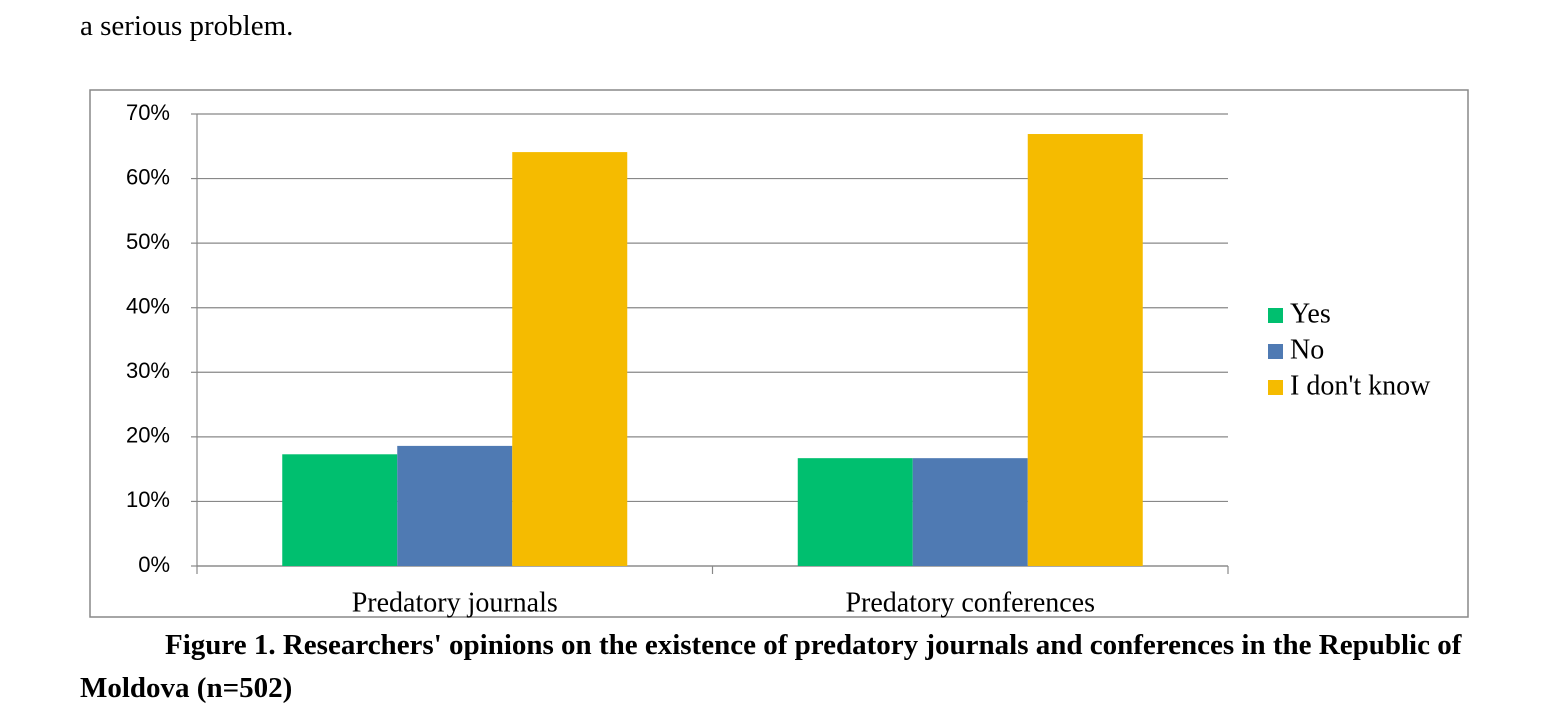 The height and width of the screenshot is (710, 1559). What do you see at coordinates (1310, 313) in the screenshot?
I see `legend-label: Yes` at bounding box center [1310, 313].